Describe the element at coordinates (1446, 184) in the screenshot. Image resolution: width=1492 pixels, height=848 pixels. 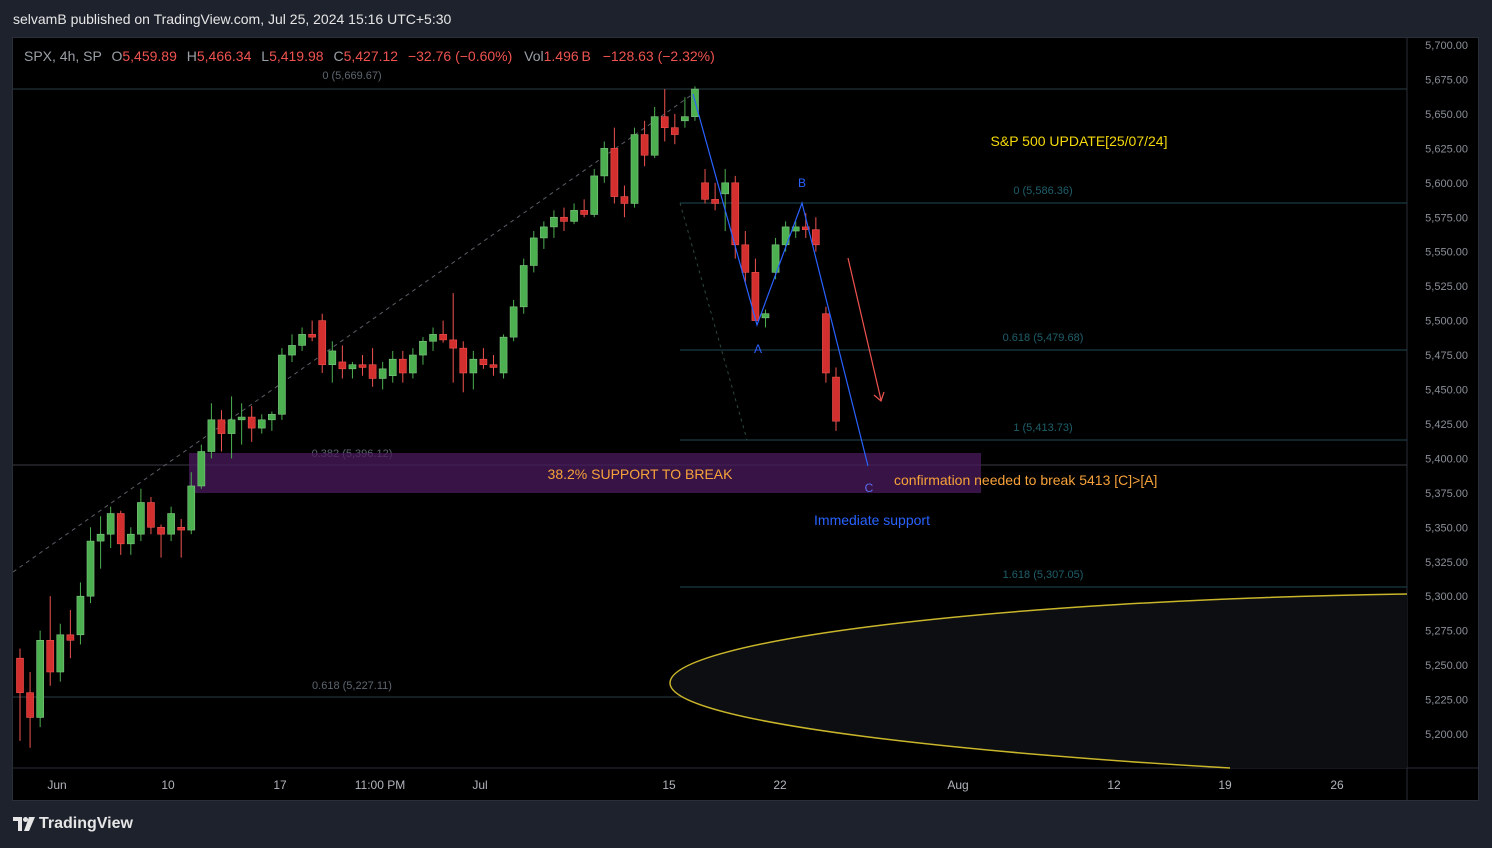
I see `price-tick-label: 5,600.00` at that location.